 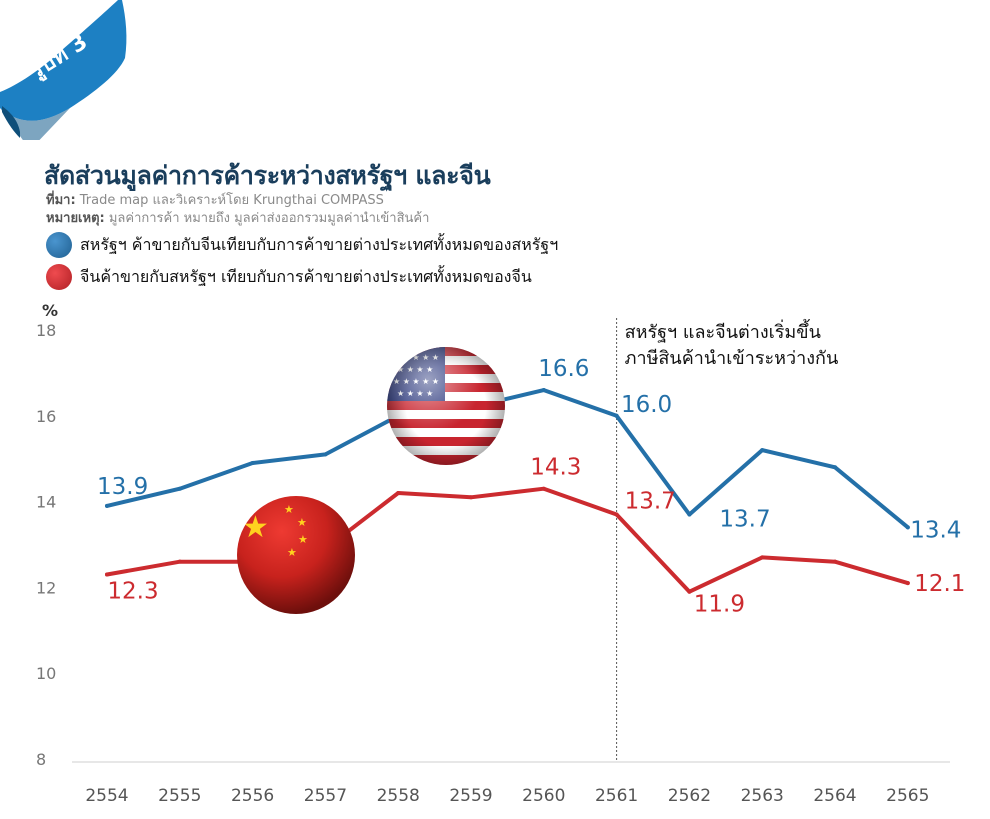 I want to click on x-tick-label: 2563, so click(x=762, y=796).